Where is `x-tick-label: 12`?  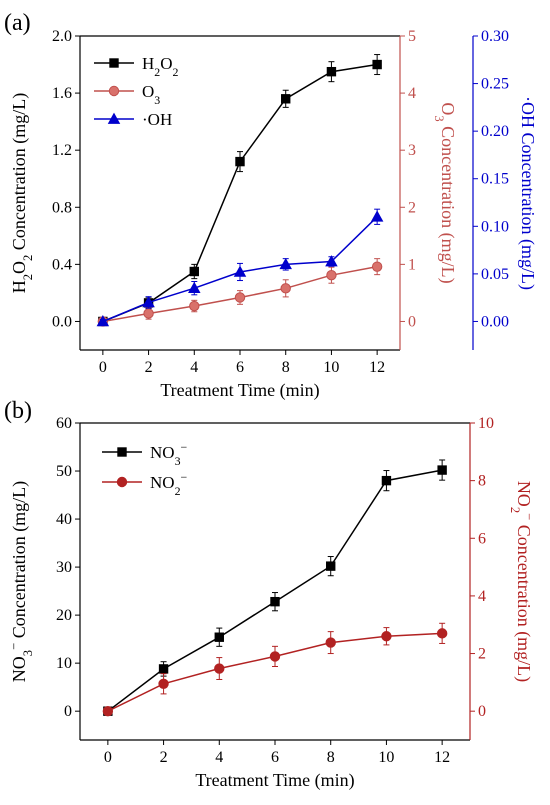 x-tick-label: 12 is located at coordinates (442, 757).